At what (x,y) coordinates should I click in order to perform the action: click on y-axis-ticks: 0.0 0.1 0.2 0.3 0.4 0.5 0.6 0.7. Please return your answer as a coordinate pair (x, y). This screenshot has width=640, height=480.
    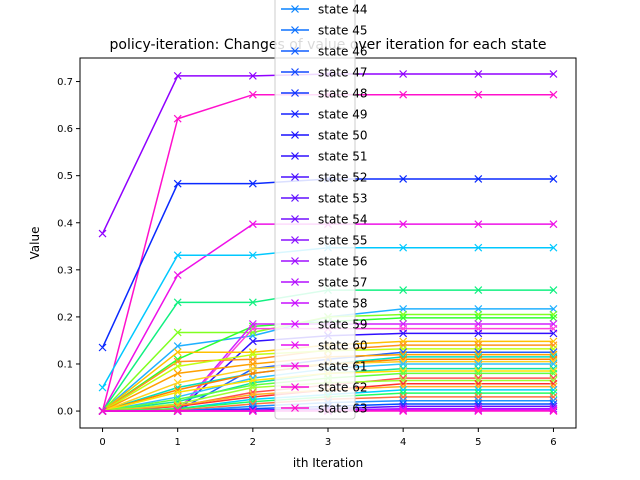
    Looking at the image, I should click on (68, 247).